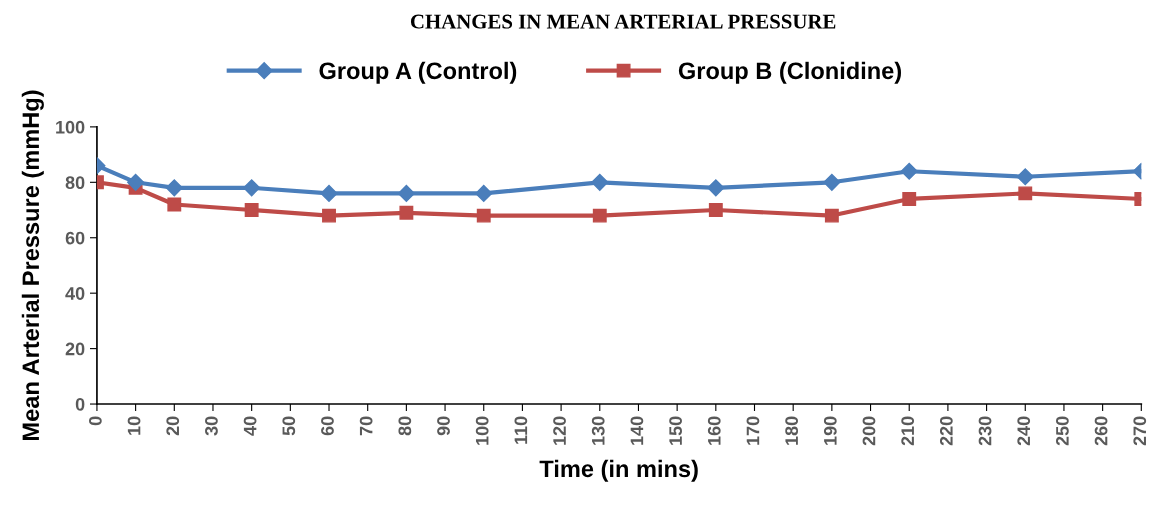 The width and height of the screenshot is (1154, 520). What do you see at coordinates (327, 426) in the screenshot?
I see `x-tick-label: 60` at bounding box center [327, 426].